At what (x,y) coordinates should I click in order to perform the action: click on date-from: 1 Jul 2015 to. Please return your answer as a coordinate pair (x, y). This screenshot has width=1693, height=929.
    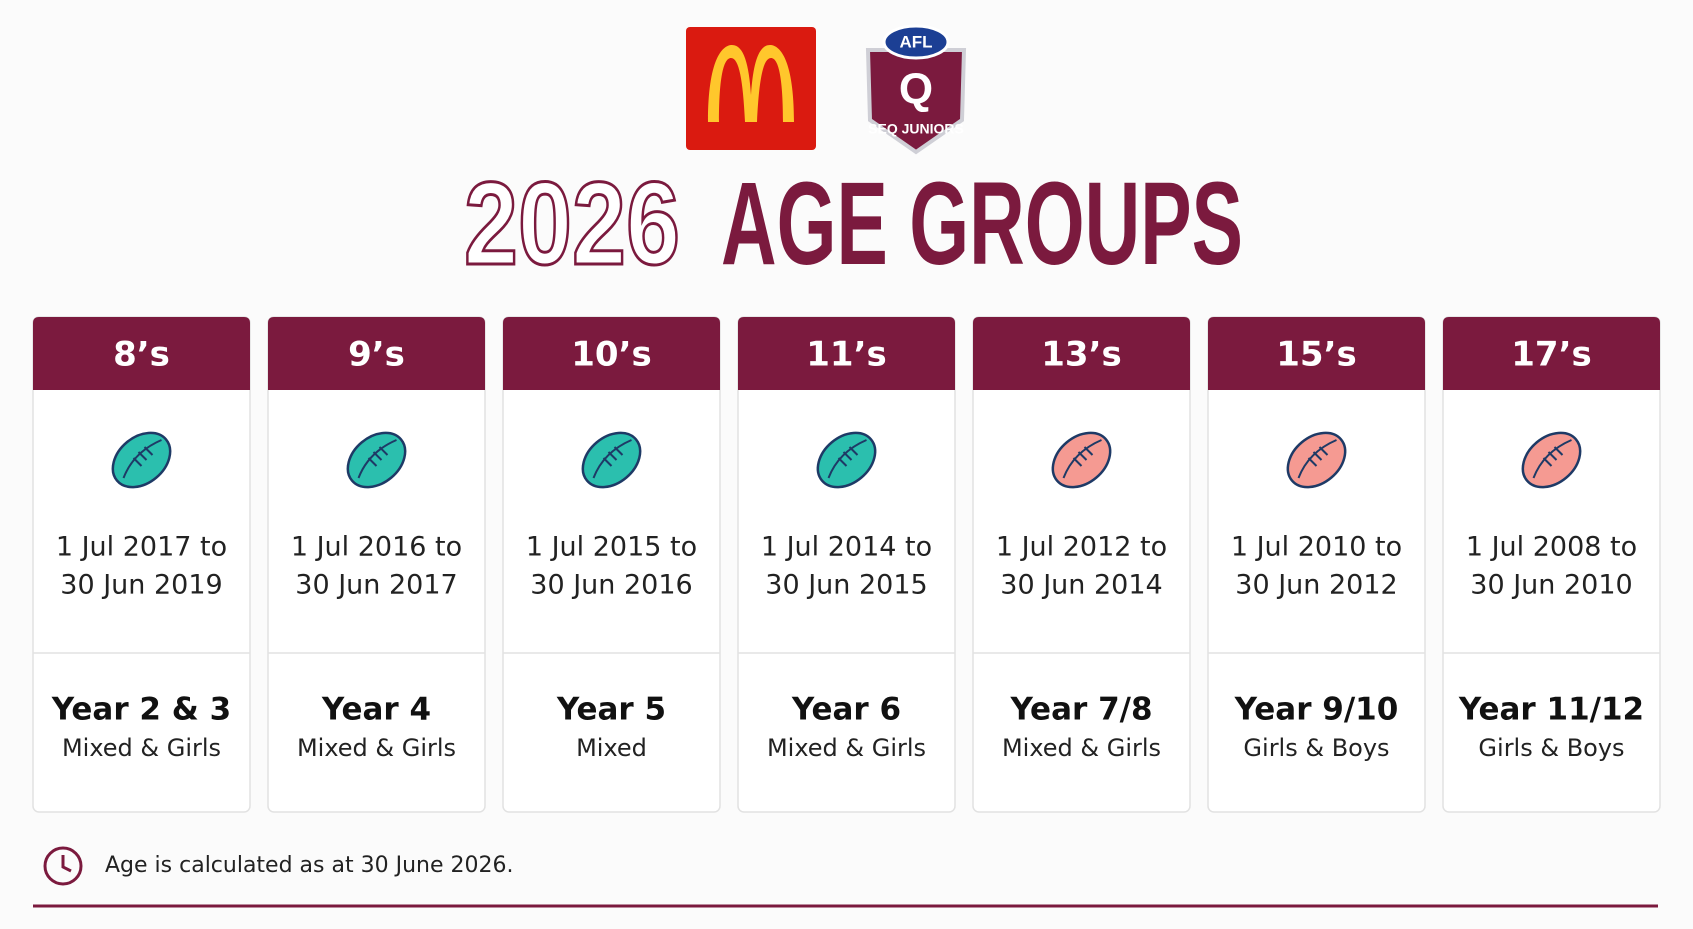
    Looking at the image, I should click on (611, 547).